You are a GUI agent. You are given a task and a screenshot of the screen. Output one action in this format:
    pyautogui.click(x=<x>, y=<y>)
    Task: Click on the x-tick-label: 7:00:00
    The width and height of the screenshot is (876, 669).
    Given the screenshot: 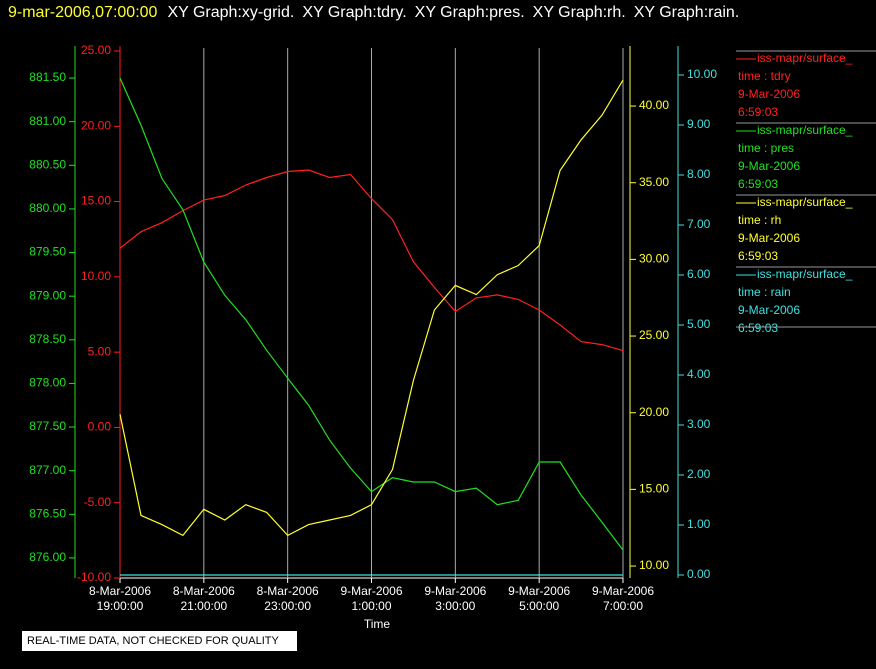 What is the action you would take?
    pyautogui.click(x=623, y=606)
    